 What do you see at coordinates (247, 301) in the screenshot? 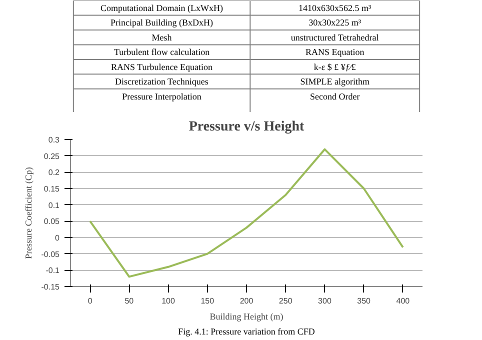
I see `x-tick-label: 200` at bounding box center [247, 301].